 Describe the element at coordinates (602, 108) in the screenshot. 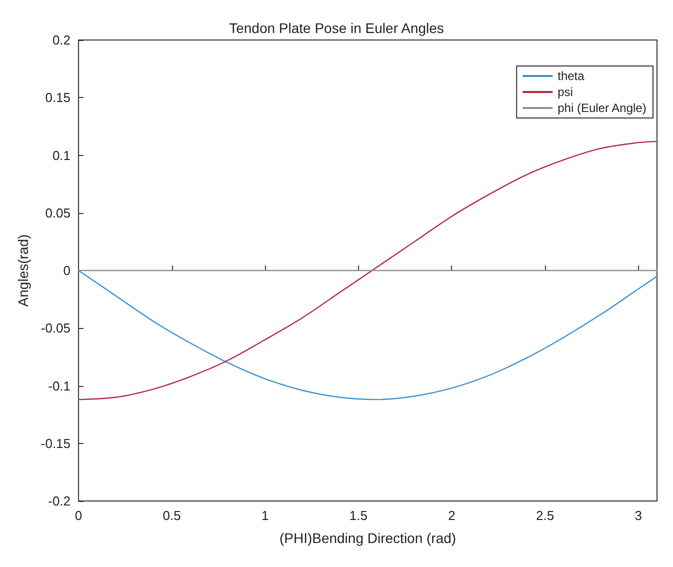

I see `legend-label: phi (Euler Angle)` at that location.